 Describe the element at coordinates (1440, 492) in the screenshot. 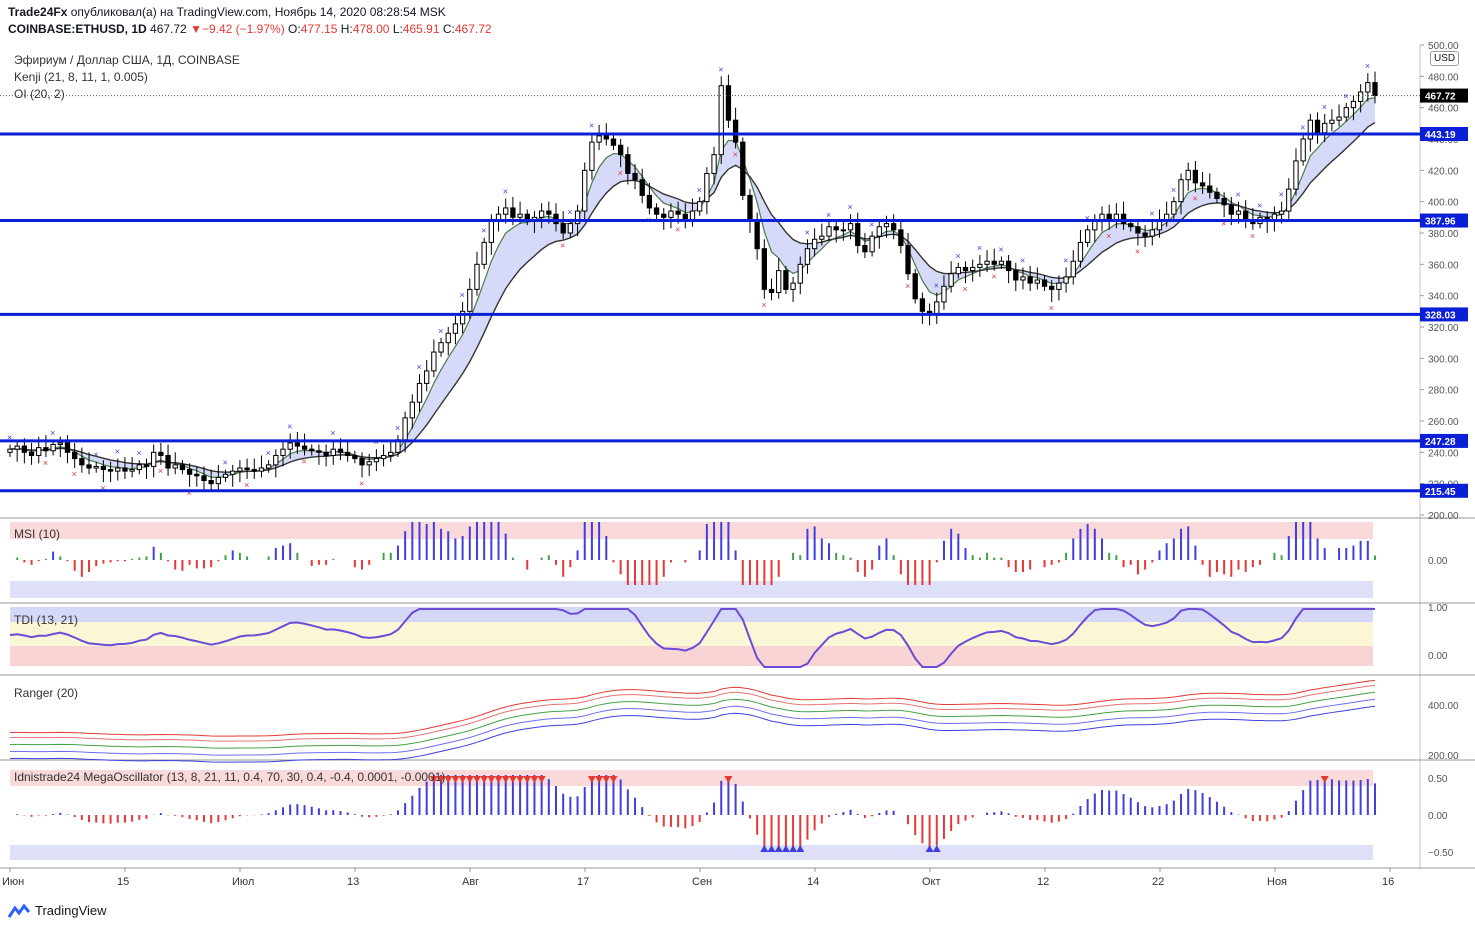

I see `level-price-label: 215.45` at that location.